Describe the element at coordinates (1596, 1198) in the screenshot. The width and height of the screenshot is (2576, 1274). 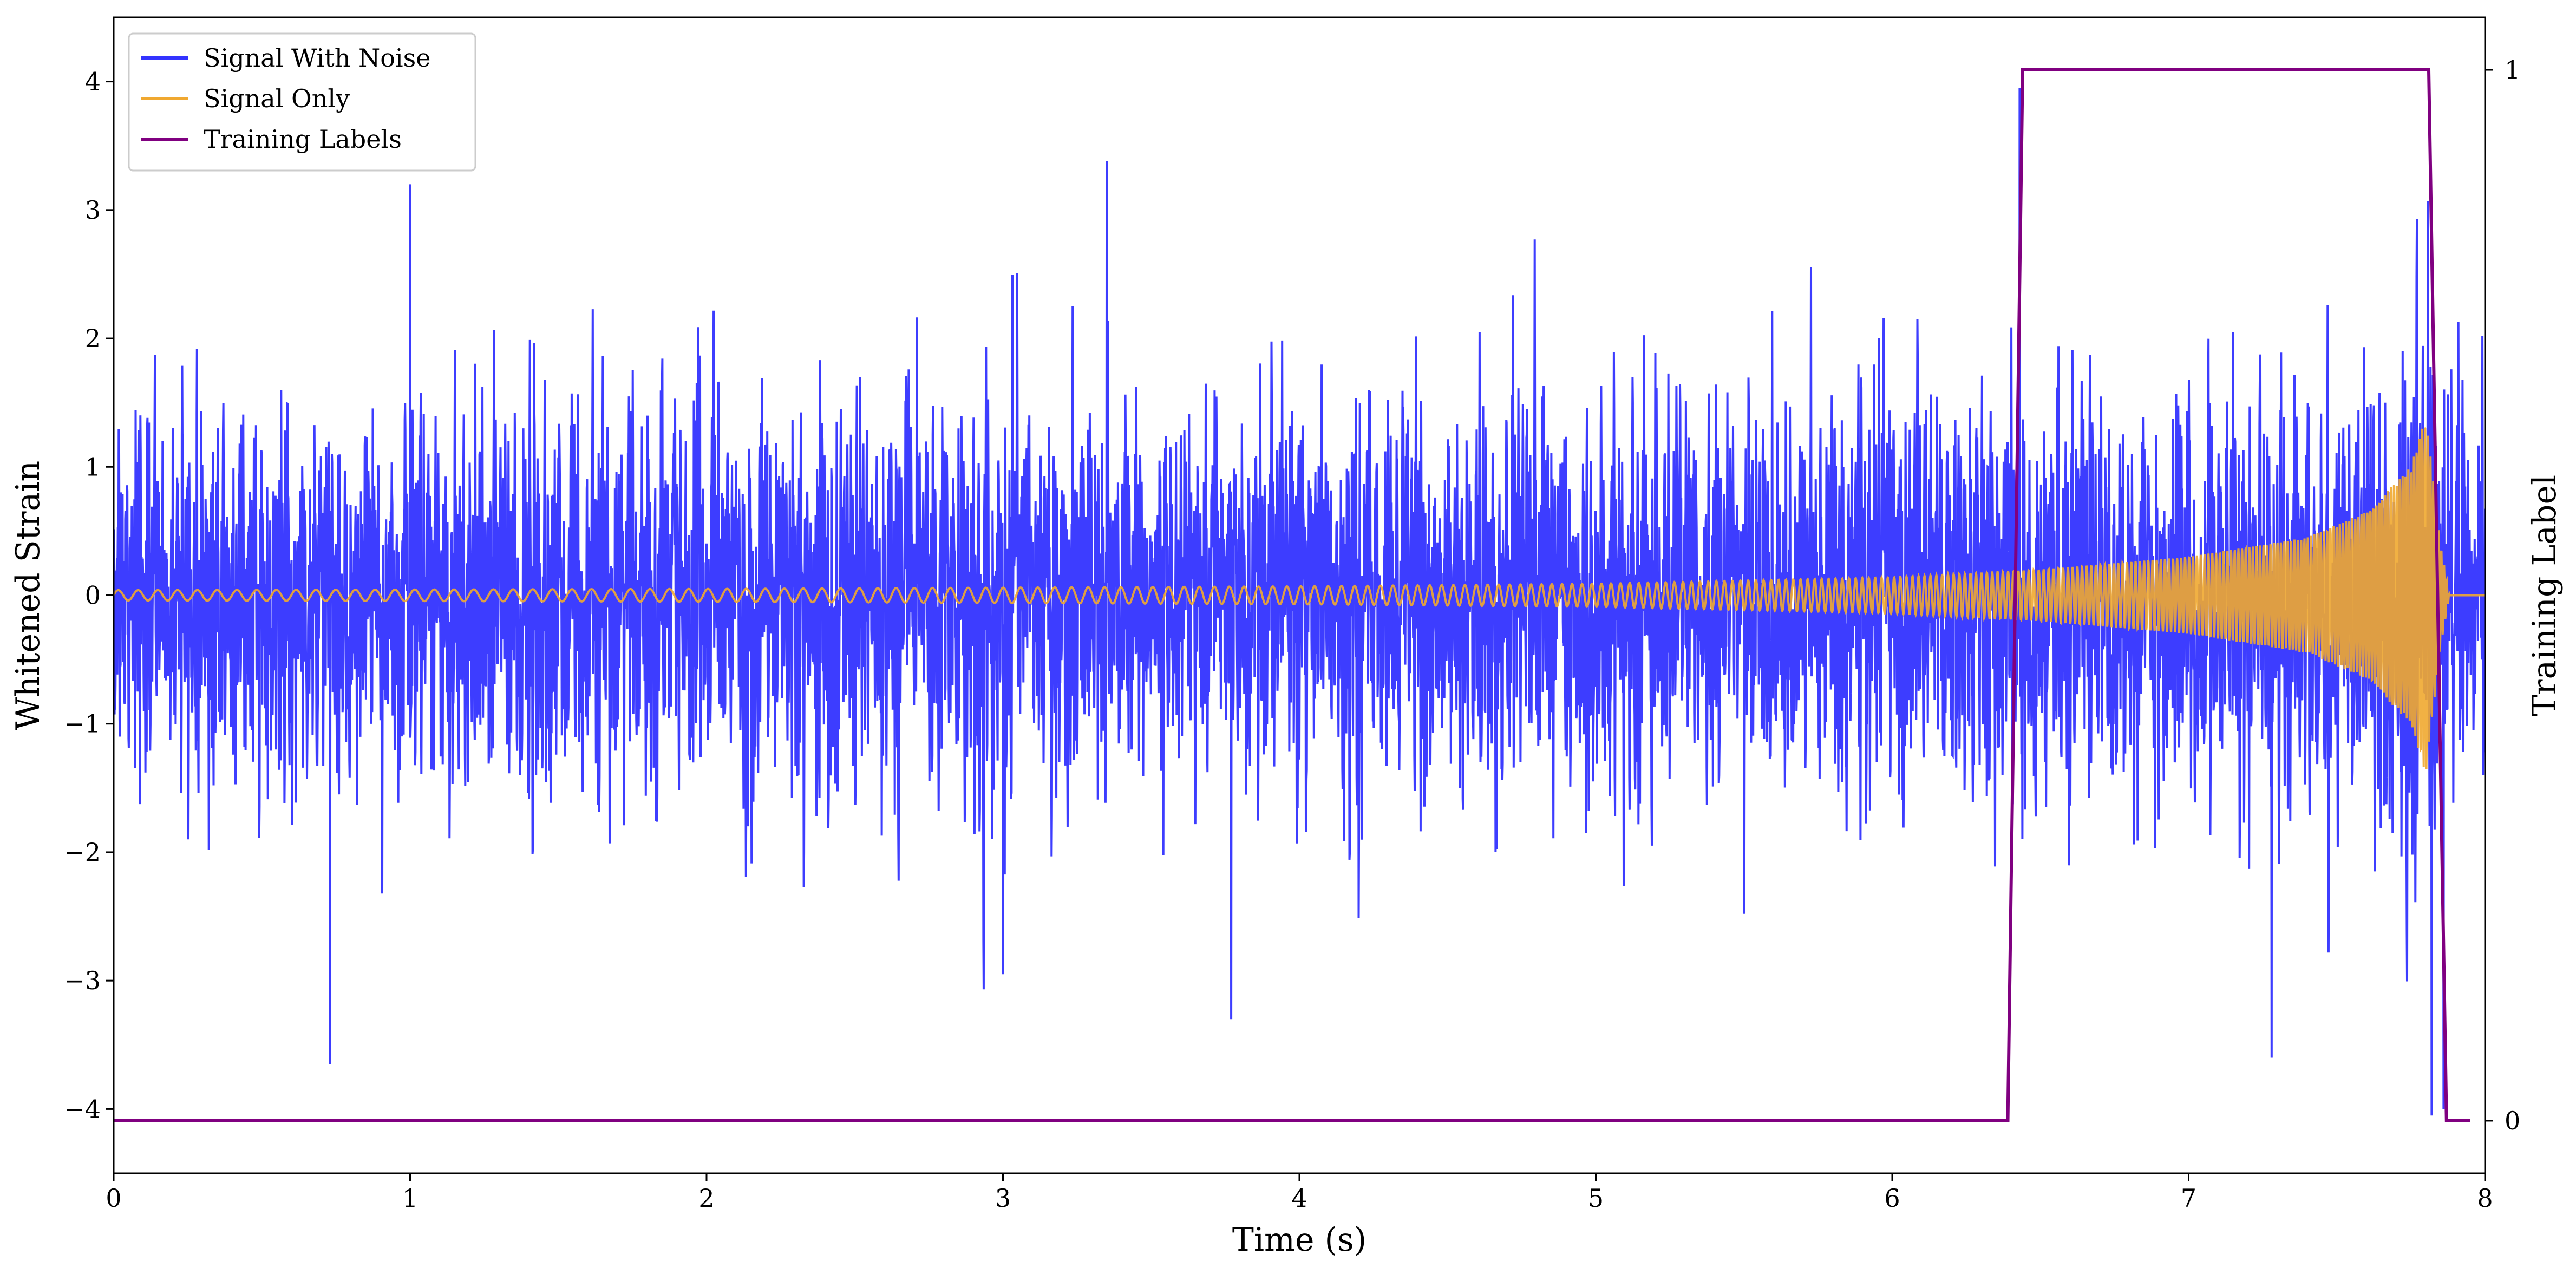
I see `x-tick-label: 5` at that location.